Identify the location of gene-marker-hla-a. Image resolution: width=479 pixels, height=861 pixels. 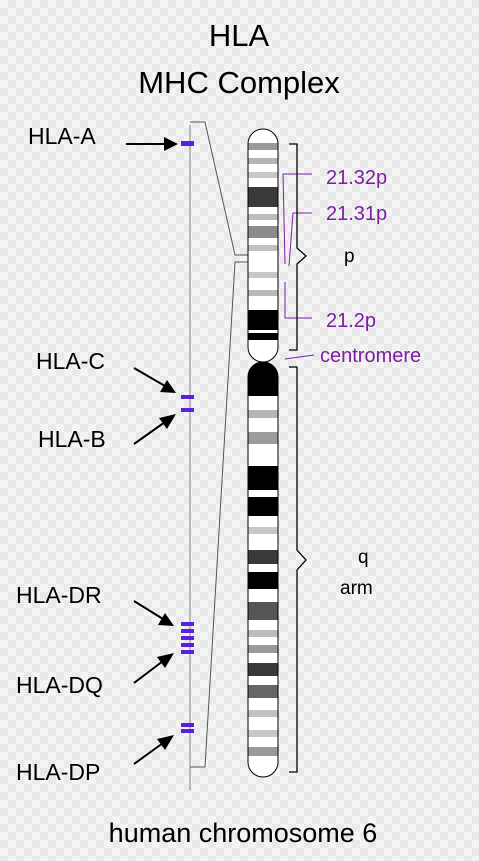
(187, 143).